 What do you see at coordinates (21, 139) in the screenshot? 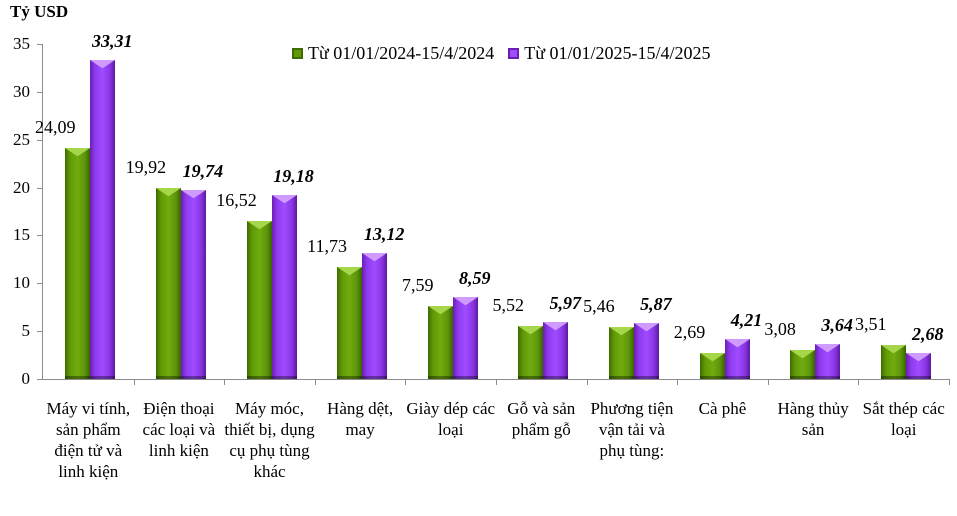
I see `y-tick-label: 25` at bounding box center [21, 139].